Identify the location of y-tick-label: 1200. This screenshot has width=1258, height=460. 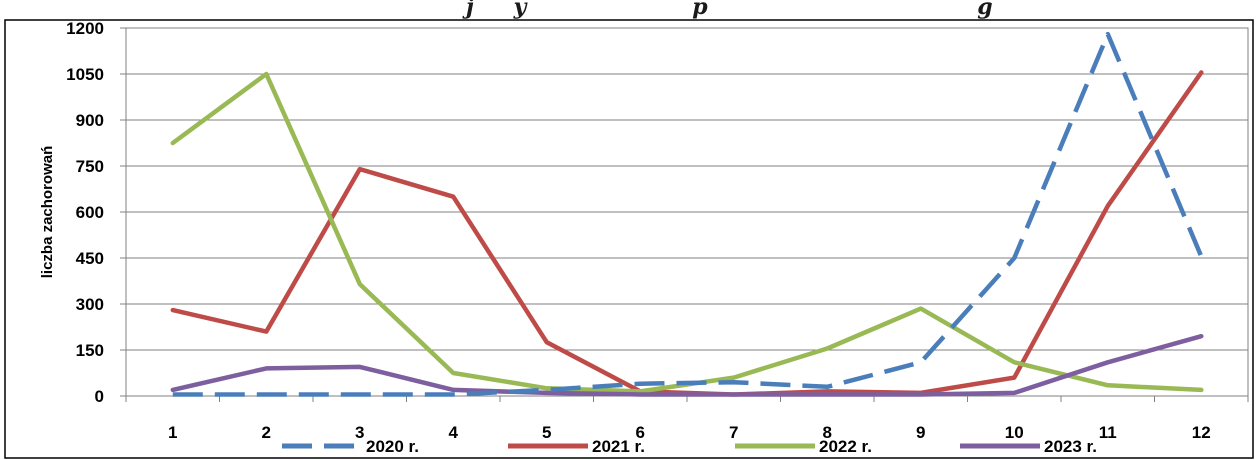
(85, 28).